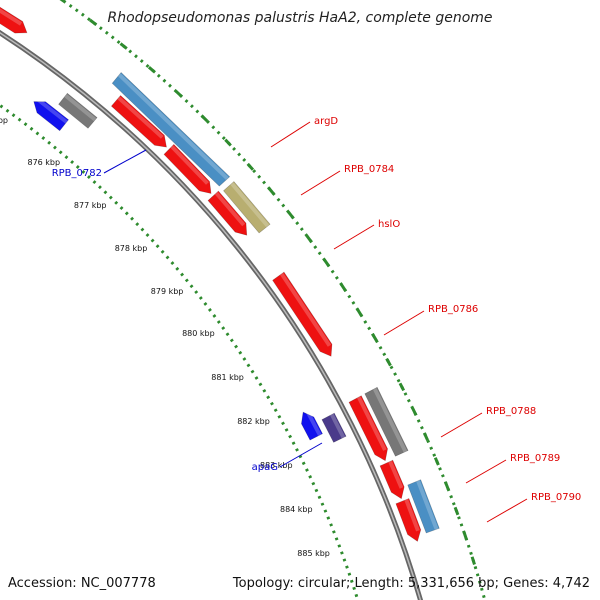 The height and width of the screenshot is (600, 600). What do you see at coordinates (198, 333) in the screenshot?
I see `tick-label: 880 kbp` at bounding box center [198, 333].